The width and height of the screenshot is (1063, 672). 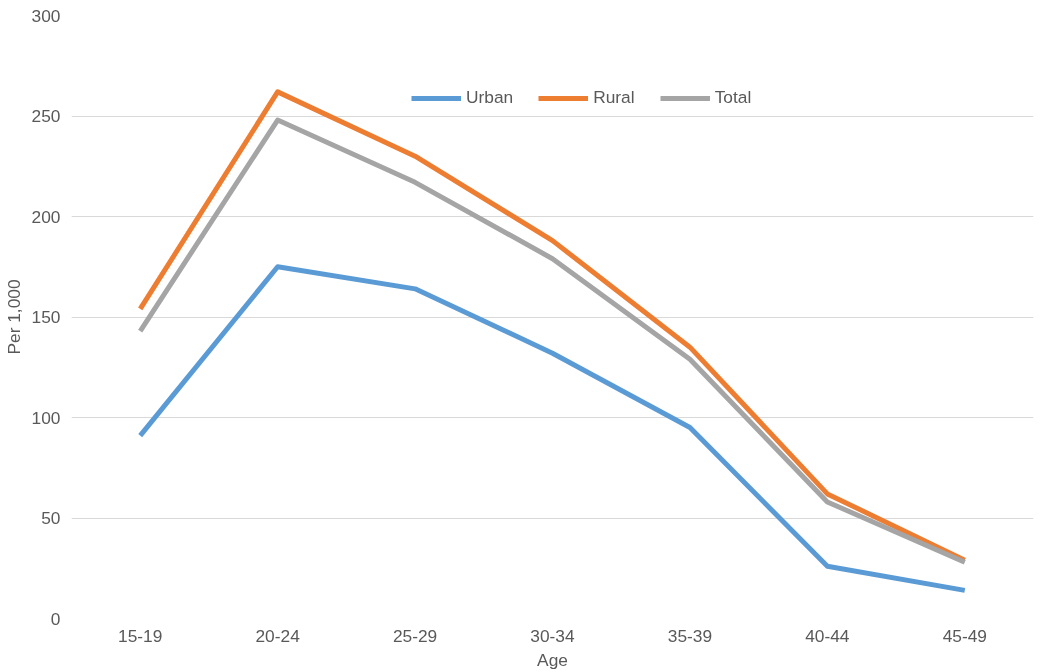 What do you see at coordinates (46, 116) in the screenshot?
I see `y-tick-label: 250` at bounding box center [46, 116].